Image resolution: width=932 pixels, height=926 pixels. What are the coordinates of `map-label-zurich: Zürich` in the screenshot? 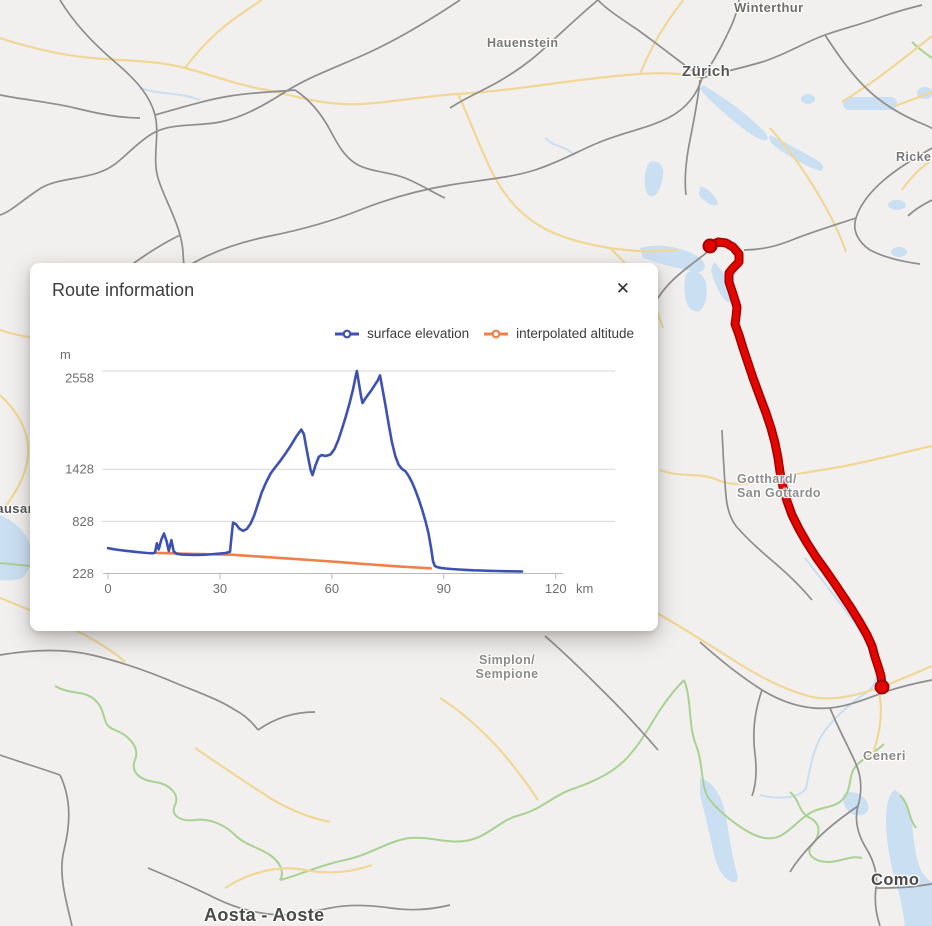 It's located at (706, 71).